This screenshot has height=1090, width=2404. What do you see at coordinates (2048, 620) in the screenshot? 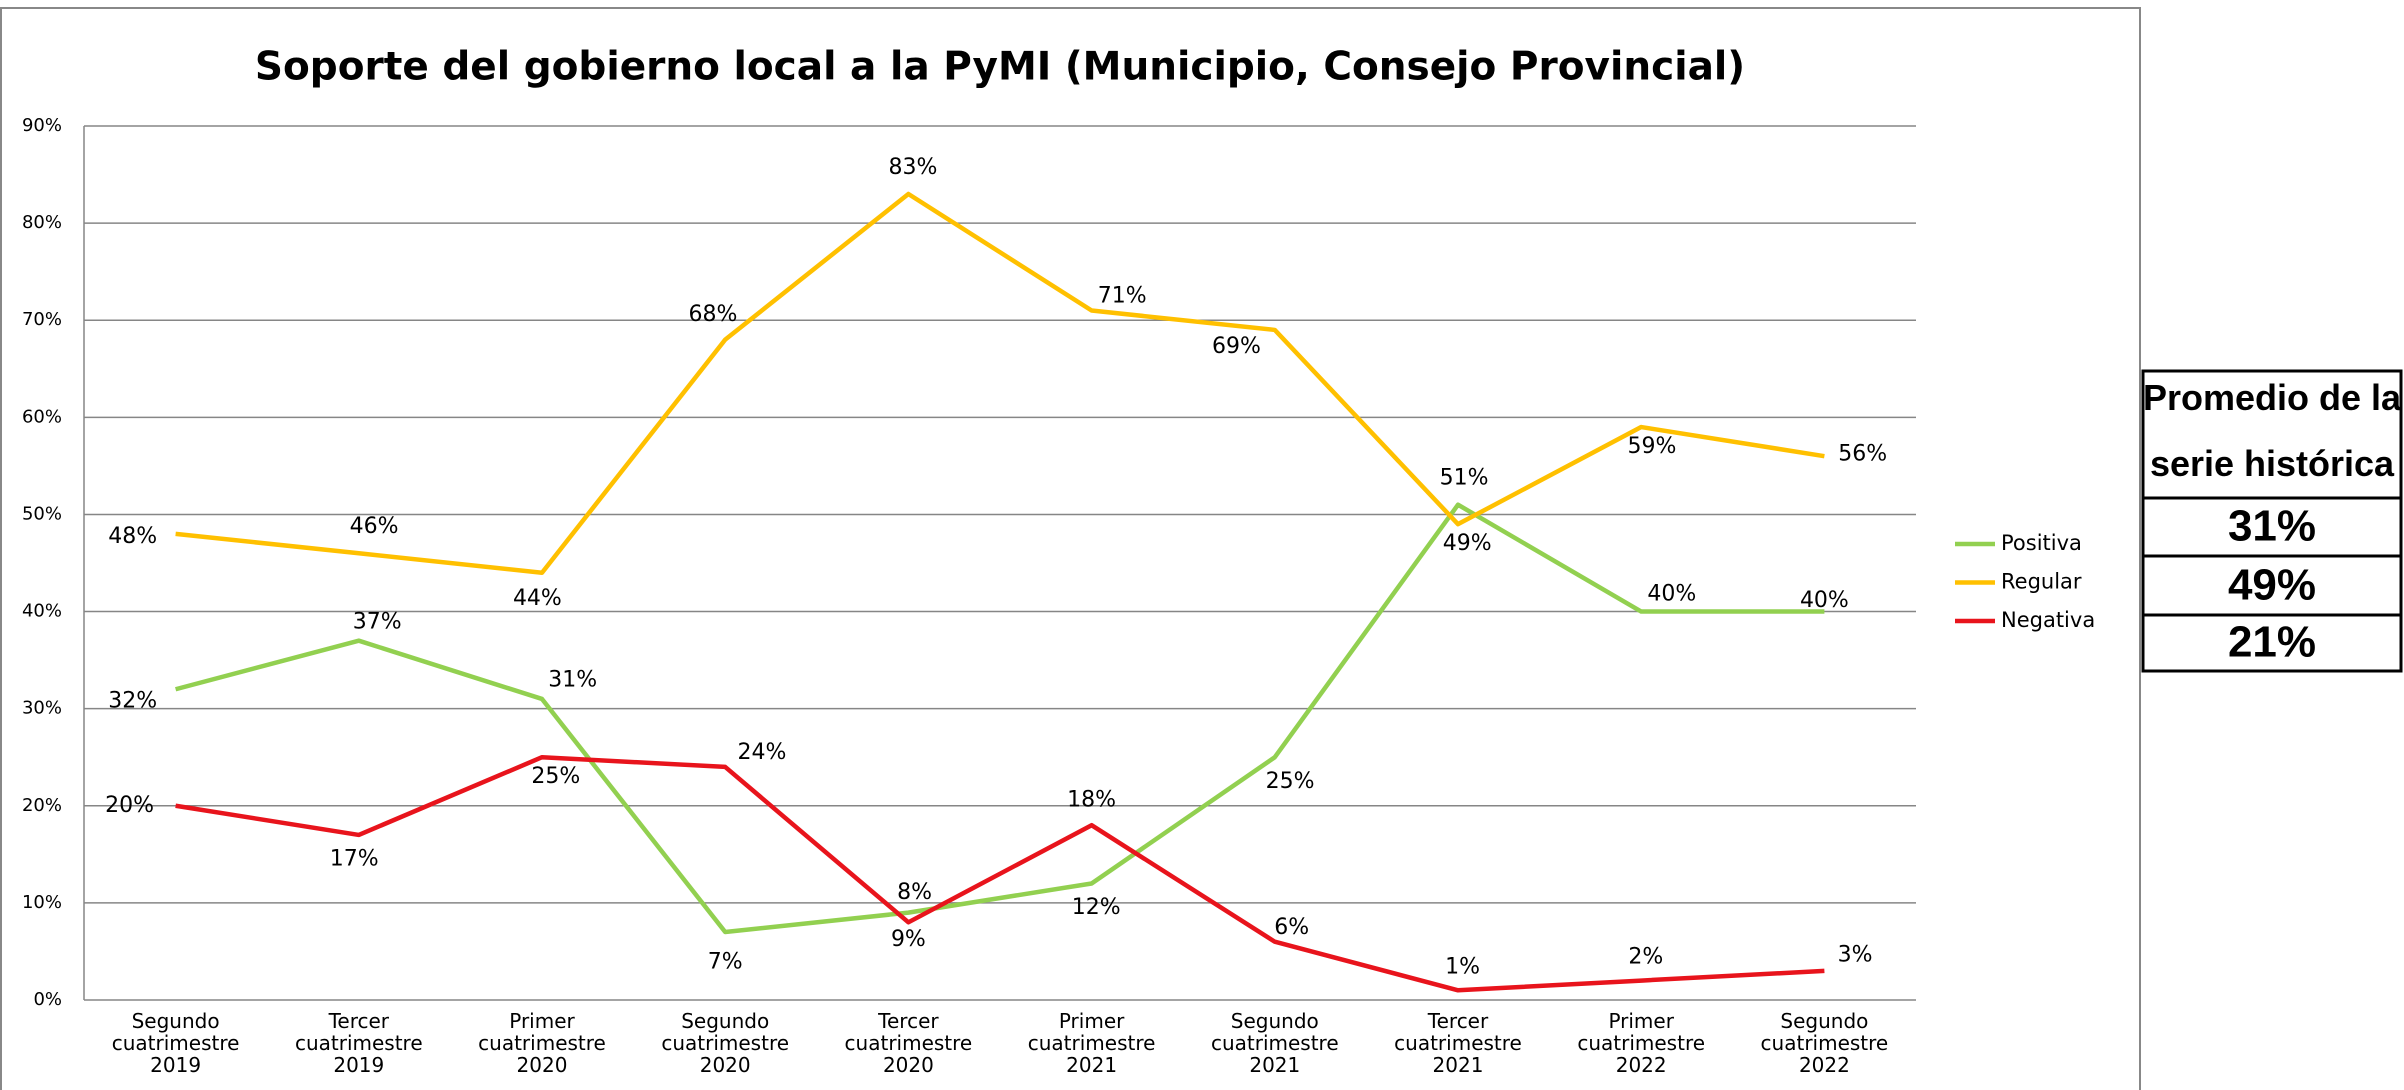
I see `legend-label: Negativa` at bounding box center [2048, 620].